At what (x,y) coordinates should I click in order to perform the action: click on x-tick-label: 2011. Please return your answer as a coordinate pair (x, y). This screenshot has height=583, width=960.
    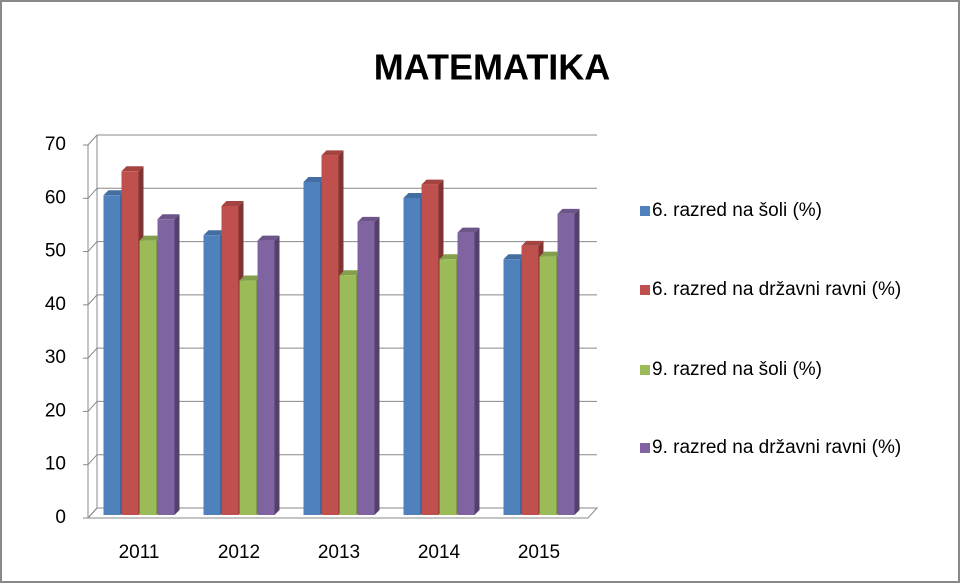
    Looking at the image, I should click on (139, 552).